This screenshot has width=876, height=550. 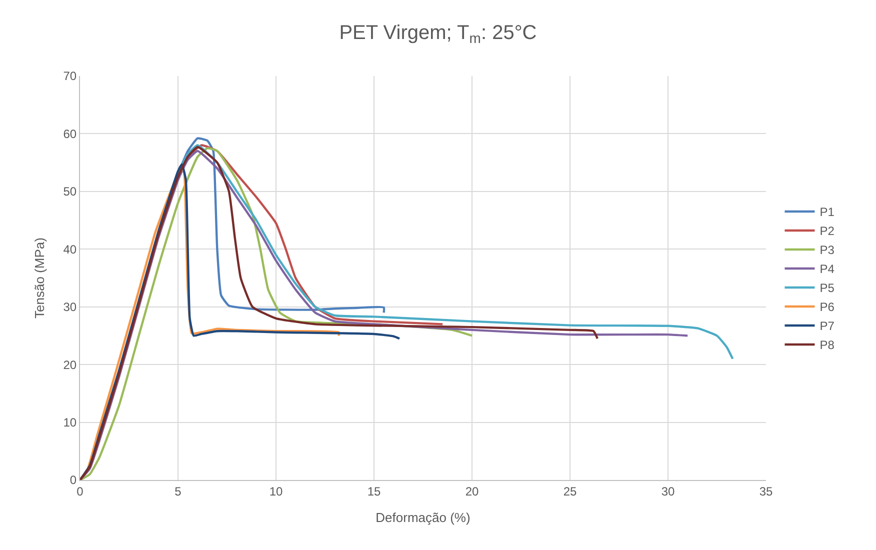 What do you see at coordinates (70, 365) in the screenshot?
I see `y-tick-label: 20` at bounding box center [70, 365].